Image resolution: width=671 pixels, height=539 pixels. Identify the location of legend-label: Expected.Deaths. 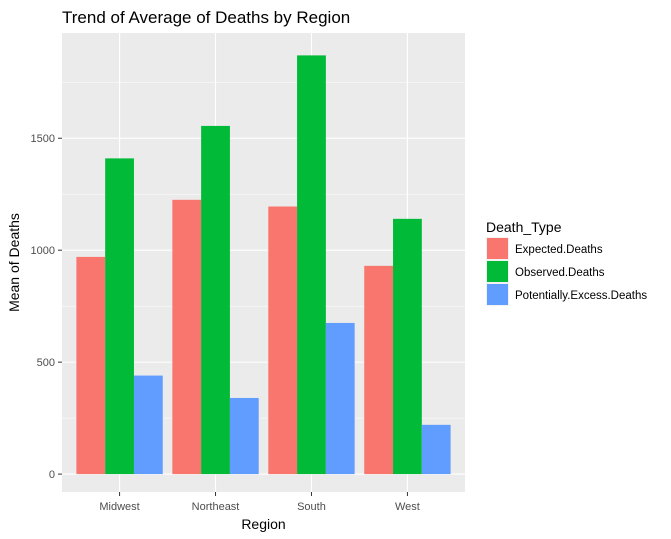
(559, 250).